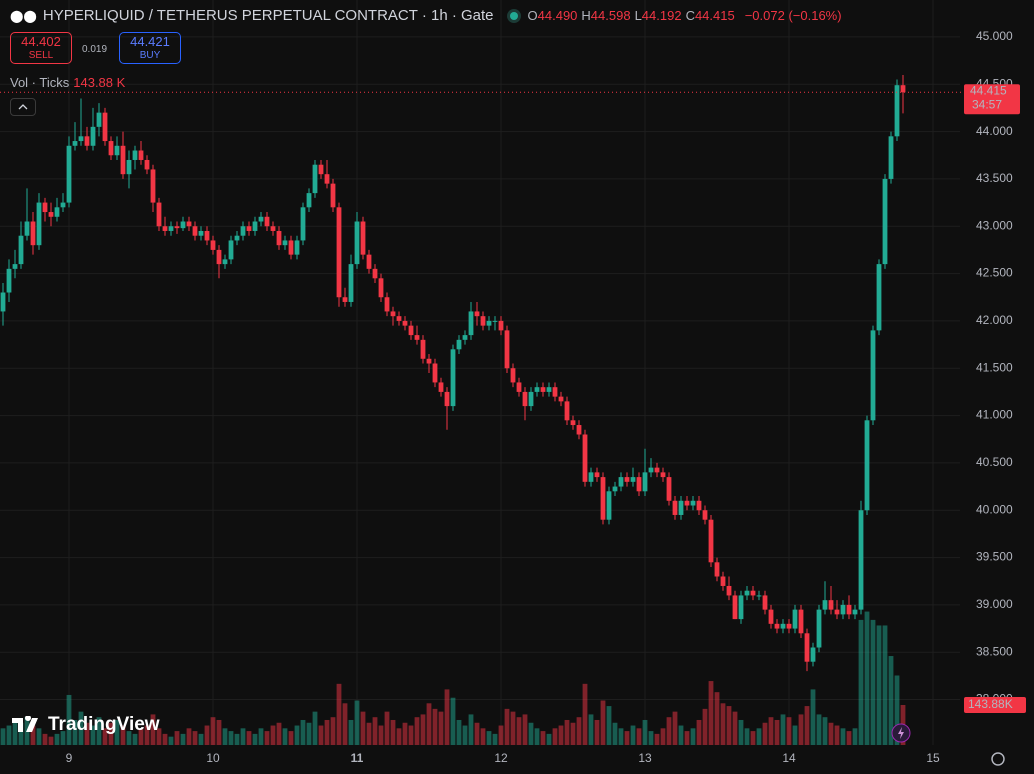 The height and width of the screenshot is (774, 1034). I want to click on collapse-button, so click(23, 107).